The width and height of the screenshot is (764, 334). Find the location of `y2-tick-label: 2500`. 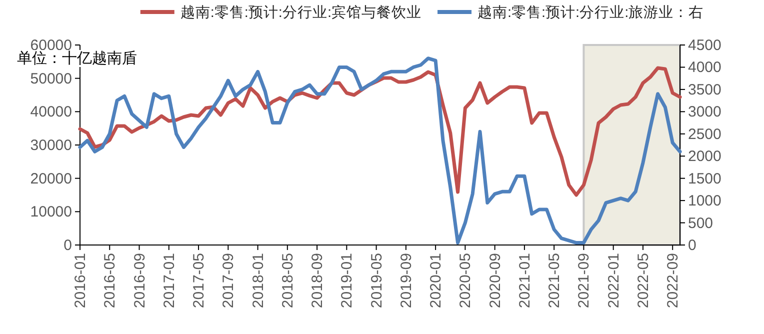

y2-tick-label: 2500 is located at coordinates (705, 134).